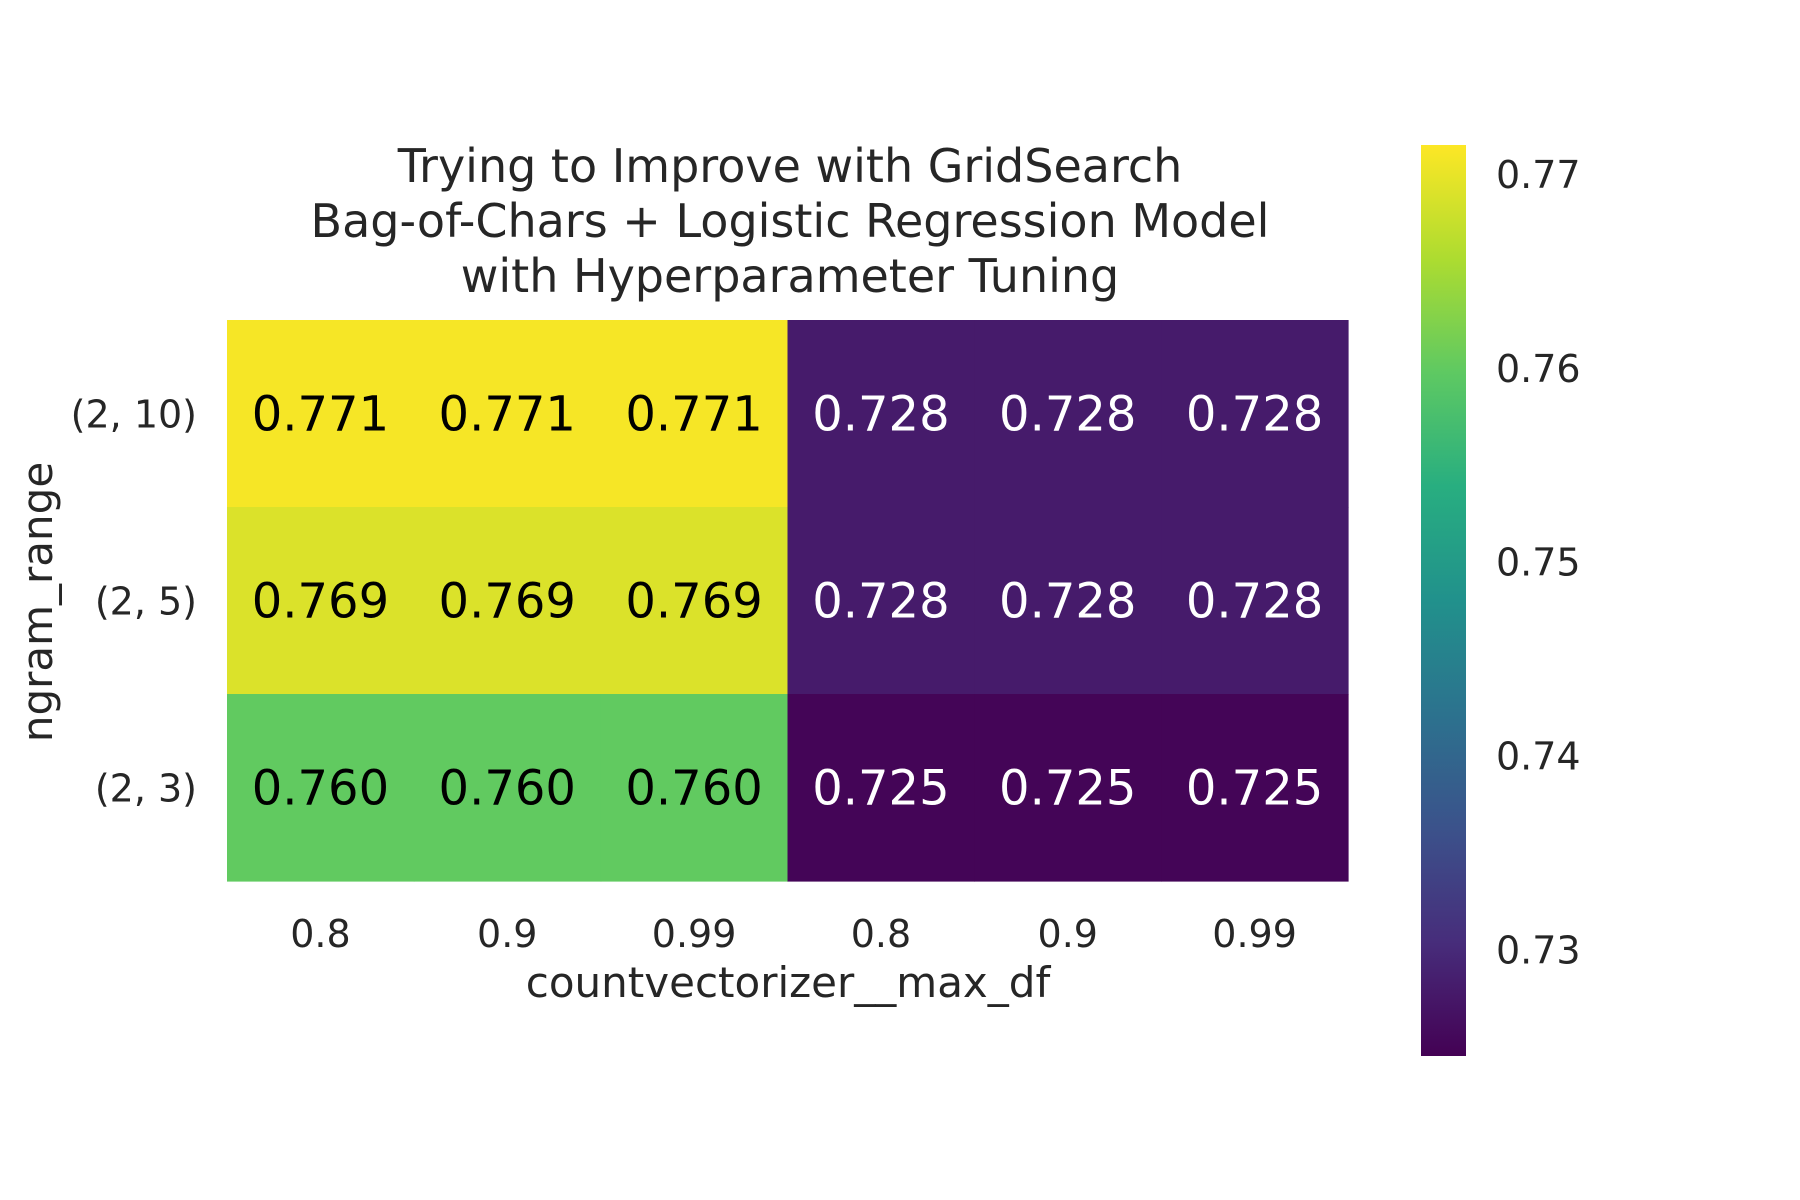 This screenshot has height=1200, width=1800. What do you see at coordinates (37, 602) in the screenshot?
I see `y-axis-label: ngram_range` at bounding box center [37, 602].